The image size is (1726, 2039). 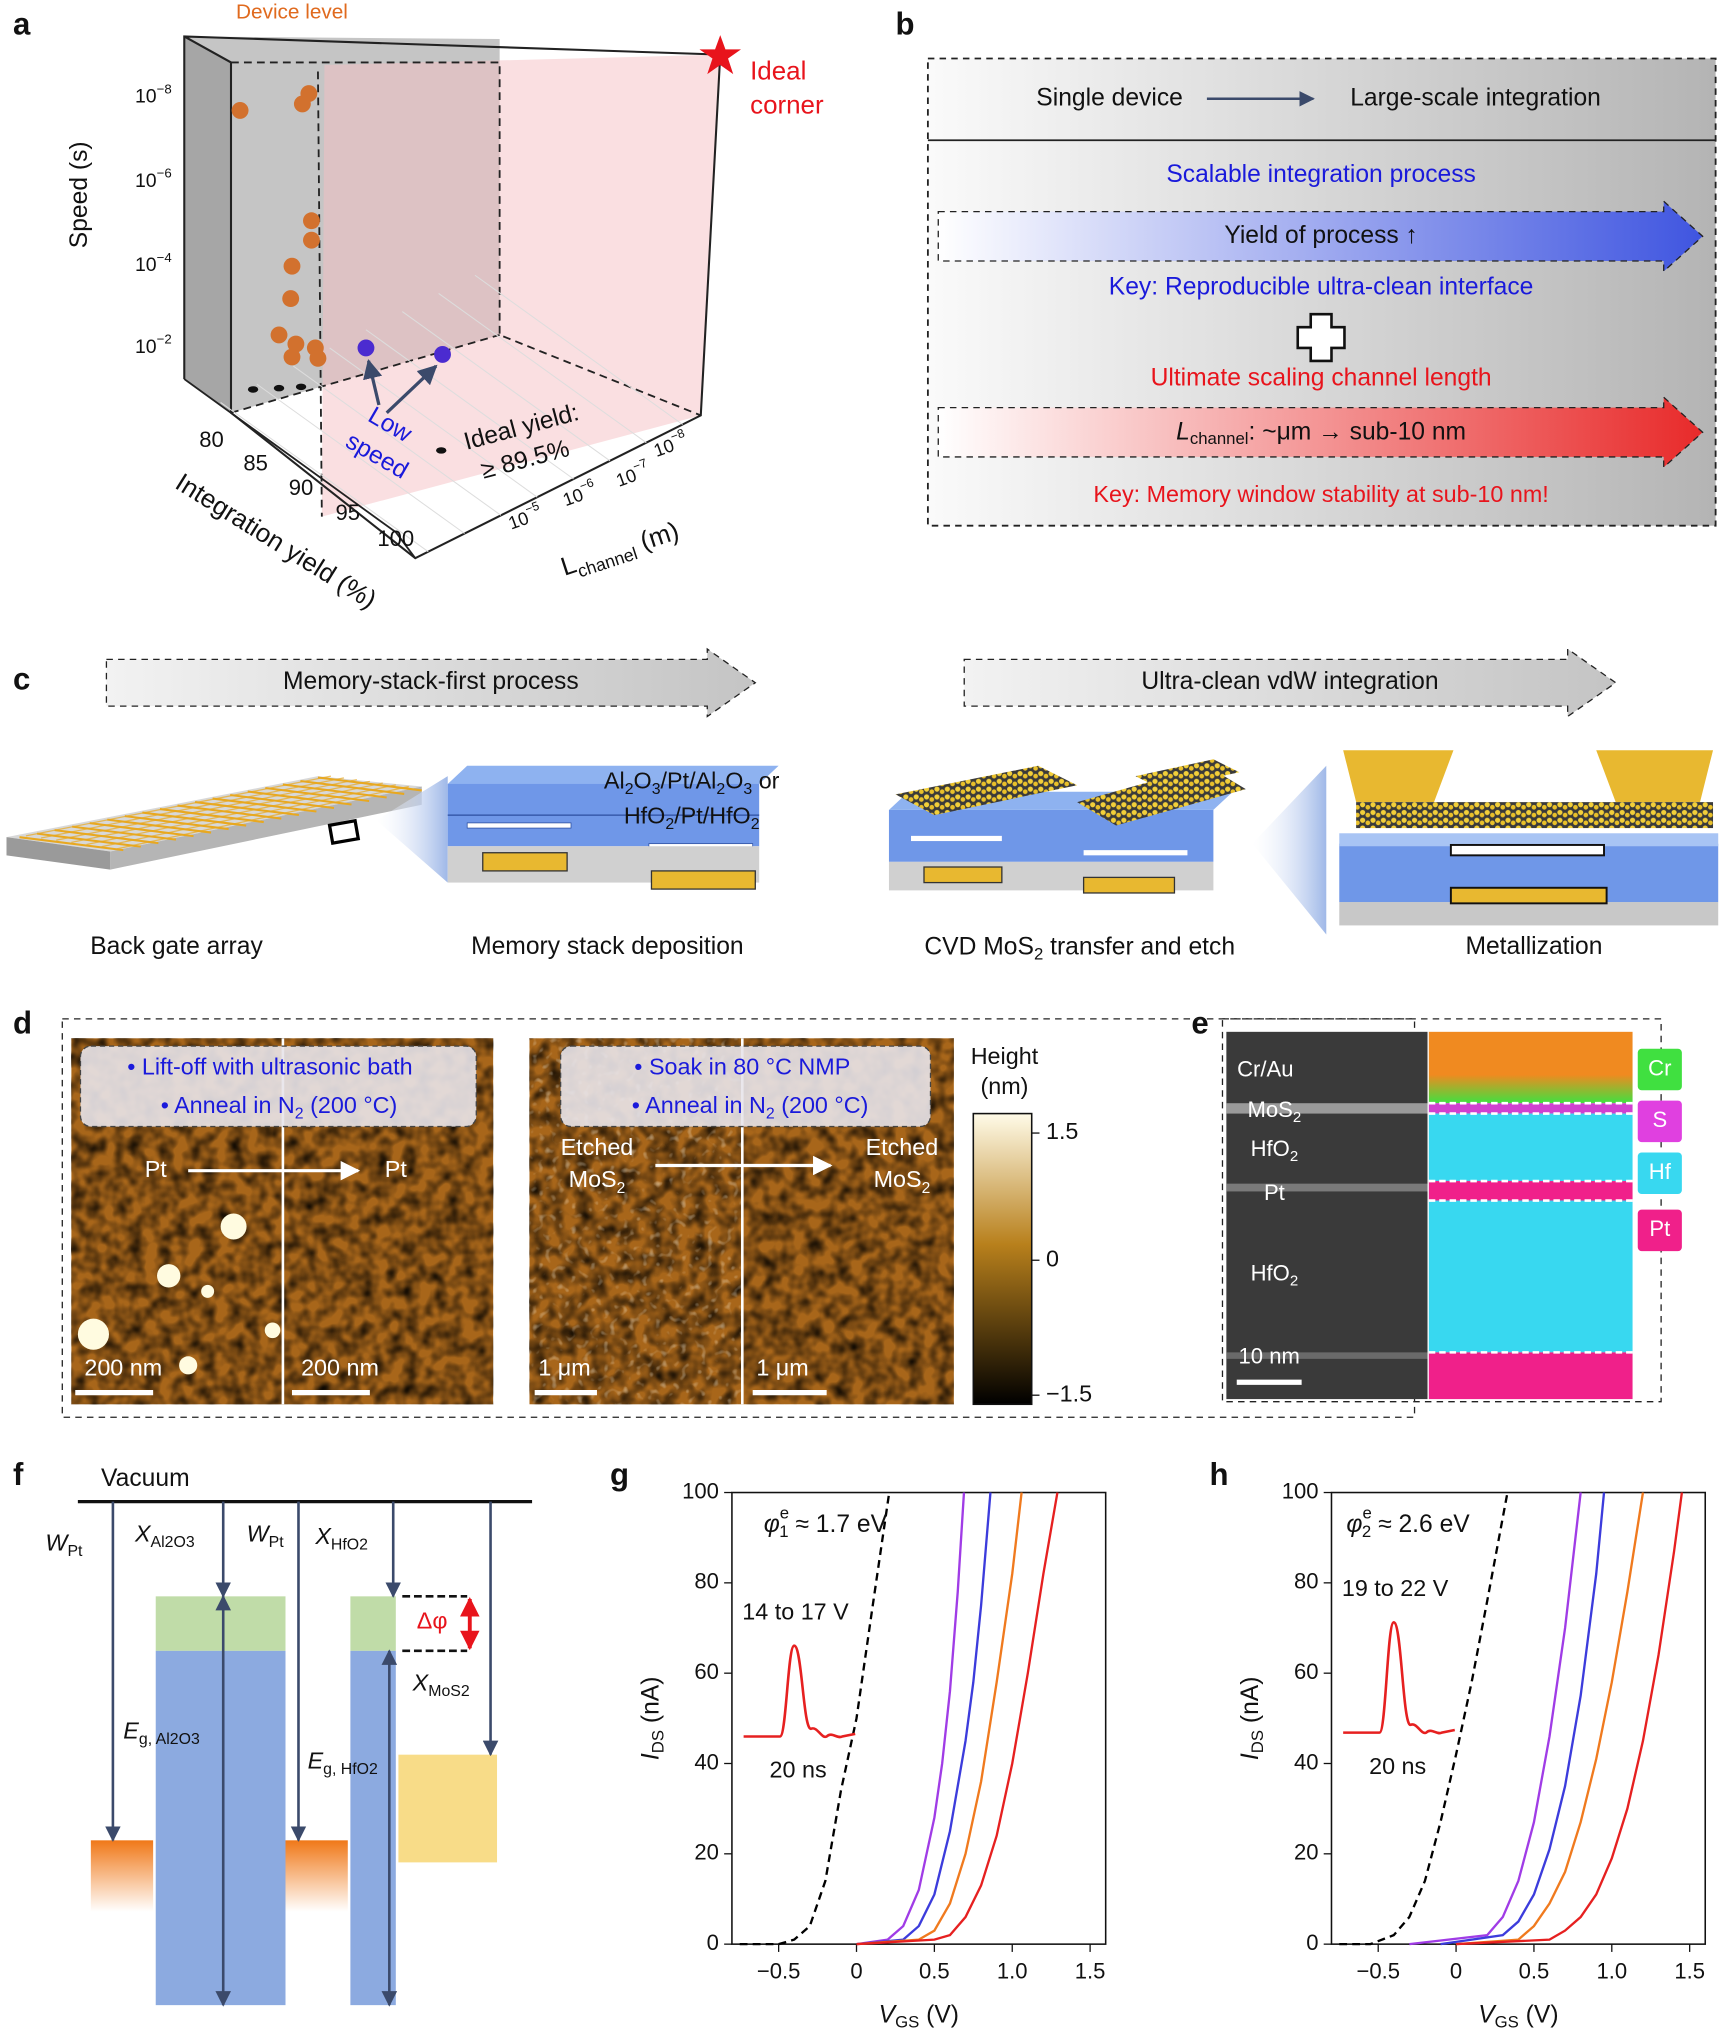 I want to click on caption: Memory stack deposition, so click(x=607, y=946).